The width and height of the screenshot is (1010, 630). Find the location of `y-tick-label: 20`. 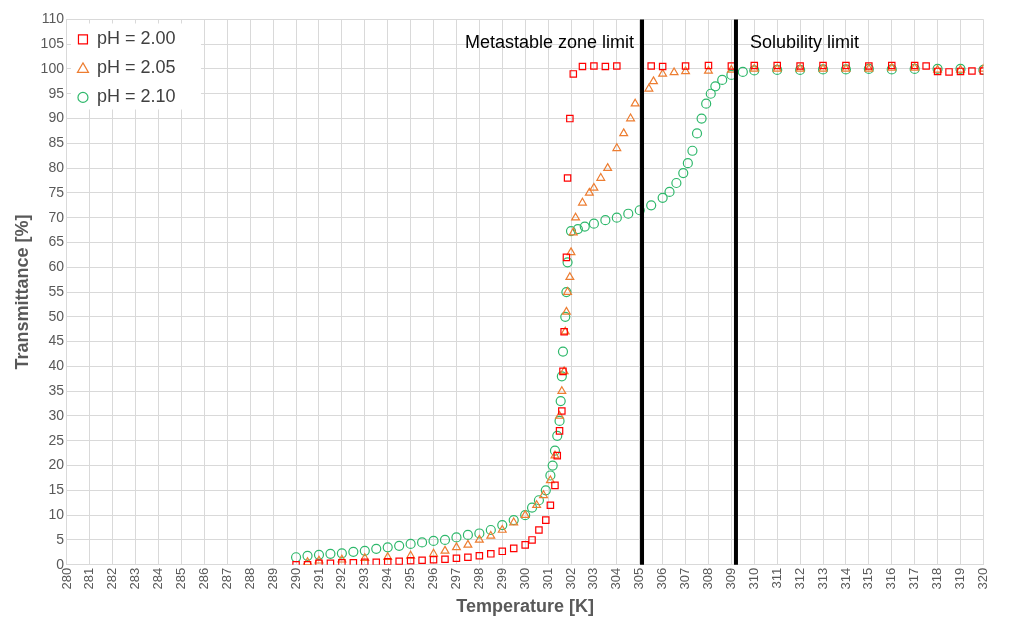

y-tick-label: 20 is located at coordinates (56, 464).